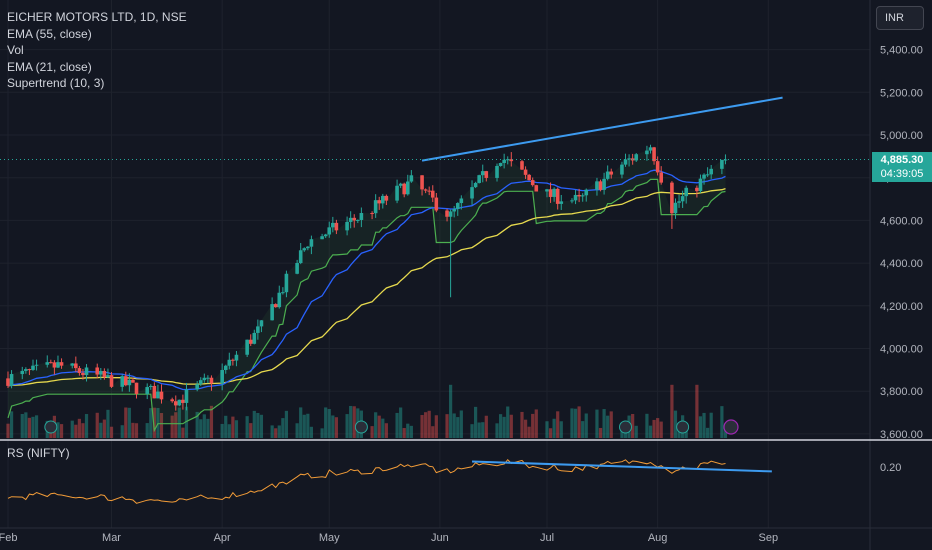 The height and width of the screenshot is (550, 932). Describe the element at coordinates (901, 392) in the screenshot. I see `price-tick-label: 3,800.00` at that location.